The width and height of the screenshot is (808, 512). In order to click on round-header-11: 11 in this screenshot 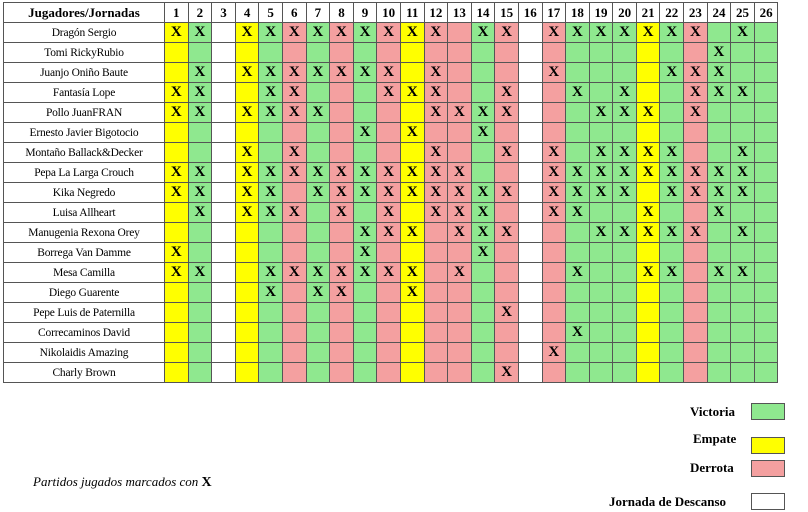, I will do `click(412, 12)`.